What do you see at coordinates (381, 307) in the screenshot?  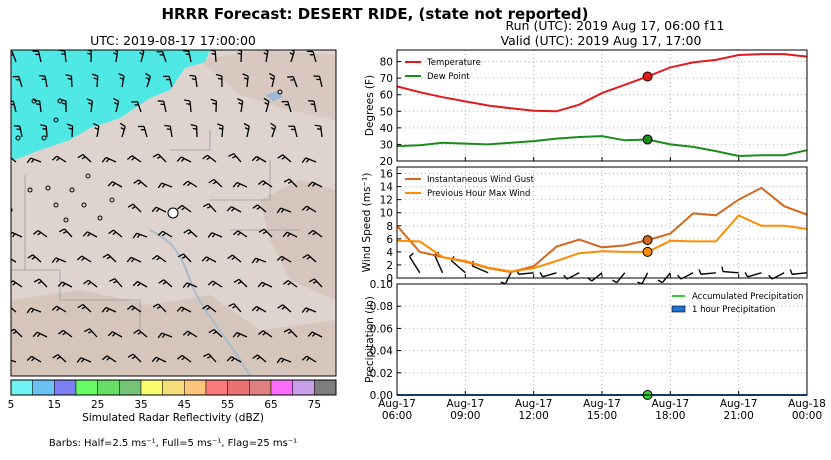 I see `y-tick-label: 0.08` at bounding box center [381, 307].